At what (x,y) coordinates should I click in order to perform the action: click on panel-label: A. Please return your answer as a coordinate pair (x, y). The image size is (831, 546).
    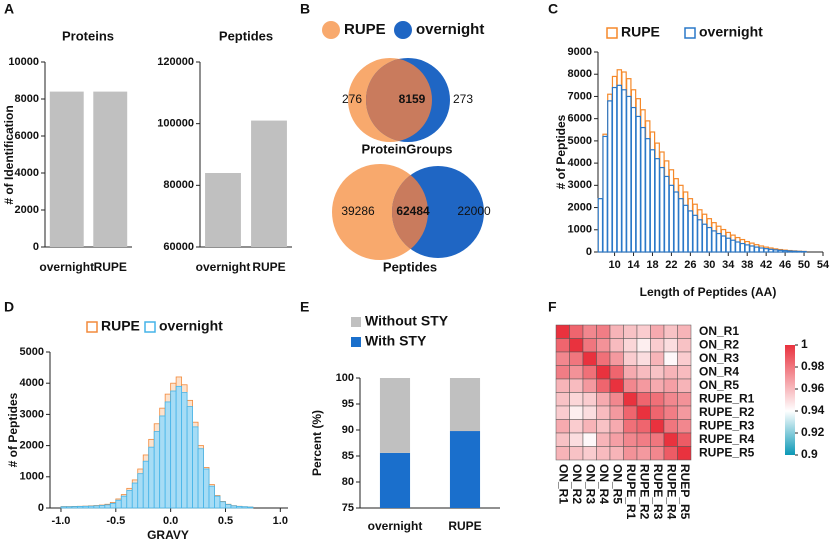
    Looking at the image, I should click on (9, 9).